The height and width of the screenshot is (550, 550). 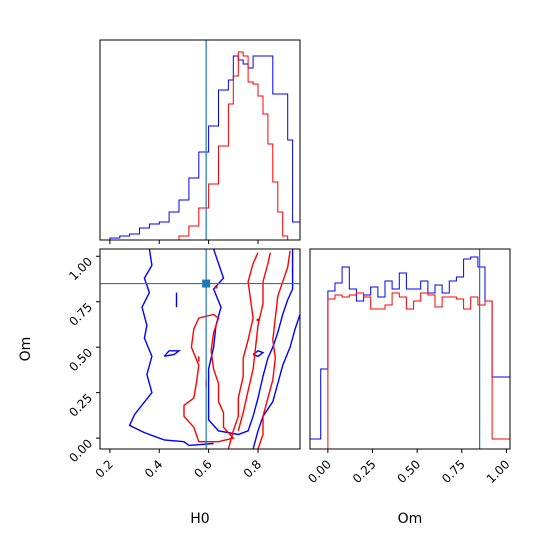 I want to click on x-tick-label: 1.00, so click(x=498, y=471).